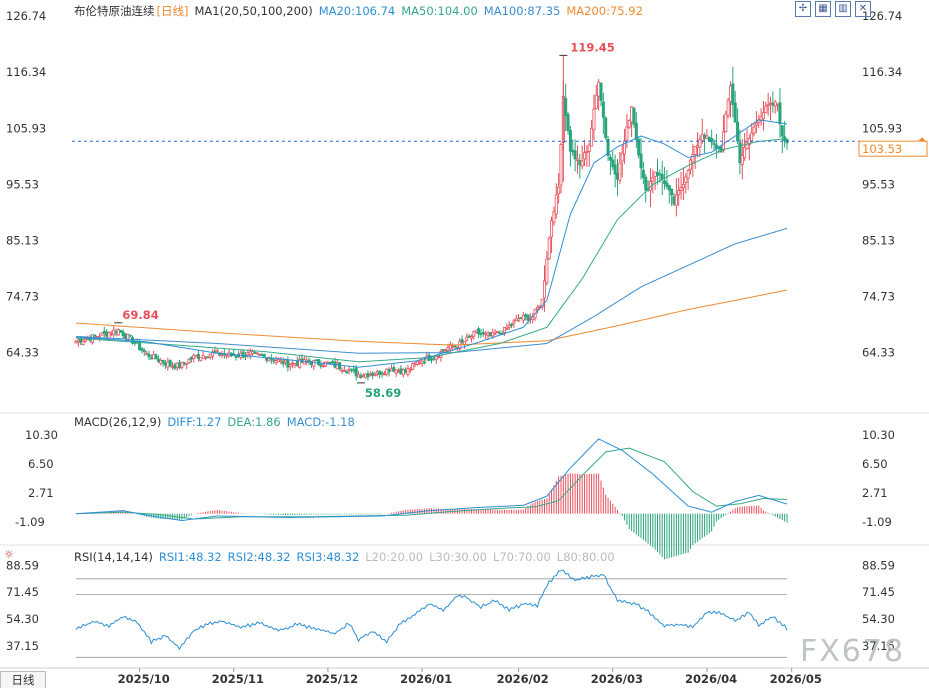 The width and height of the screenshot is (929, 688). I want to click on period-label: [日线], so click(172, 11).